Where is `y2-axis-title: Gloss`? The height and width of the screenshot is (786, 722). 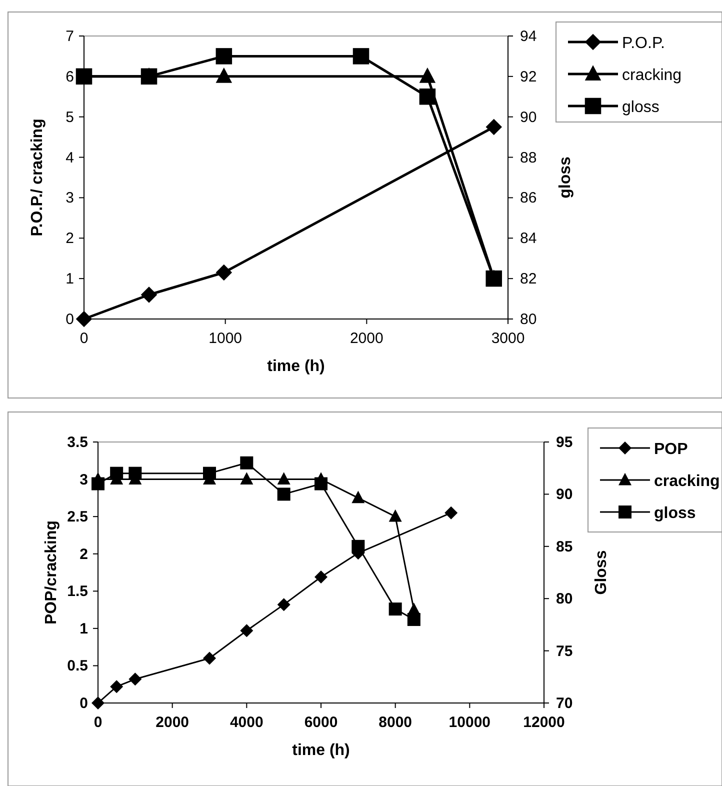
y2-axis-title: Gloss is located at coordinates (601, 572).